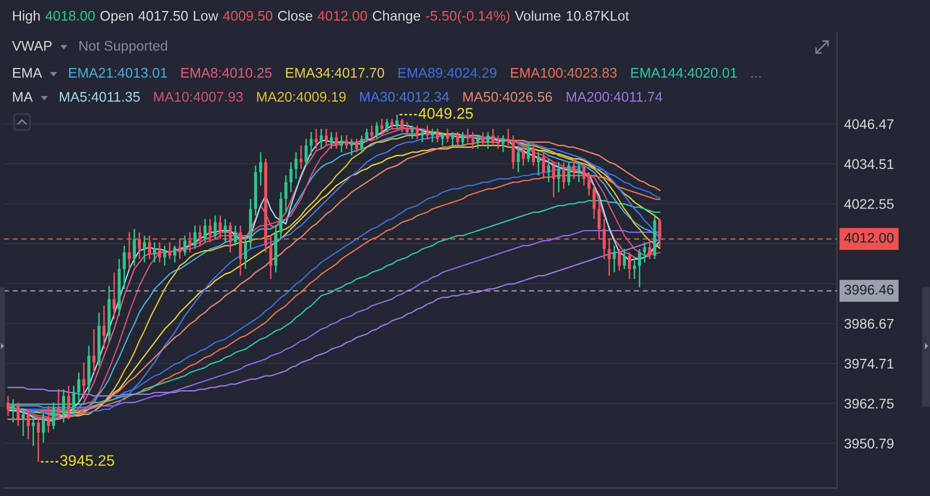  What do you see at coordinates (226, 73) in the screenshot?
I see `text: EMA8:4010.25` at bounding box center [226, 73].